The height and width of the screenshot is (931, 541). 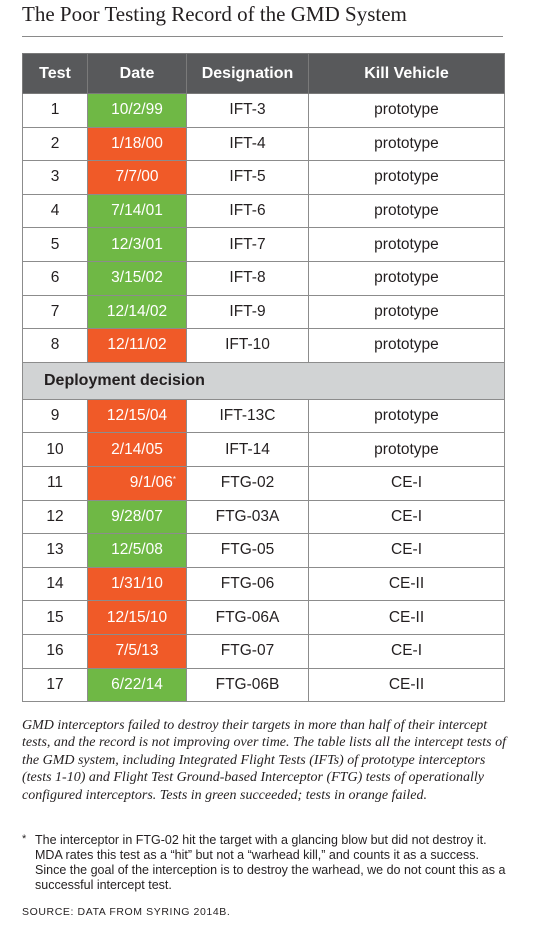 I want to click on cell-designation: IFT-14, so click(x=247, y=449).